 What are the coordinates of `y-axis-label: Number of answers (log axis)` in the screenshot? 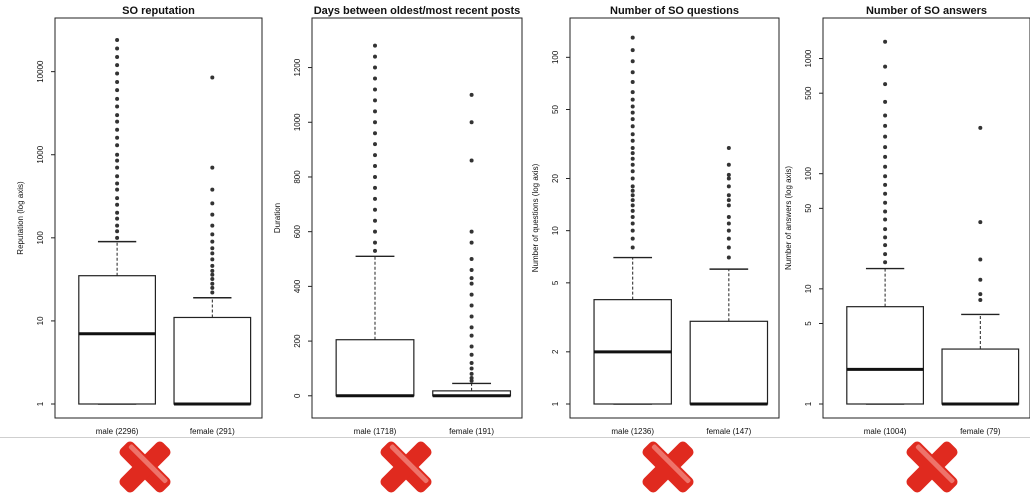 It's located at (788, 218).